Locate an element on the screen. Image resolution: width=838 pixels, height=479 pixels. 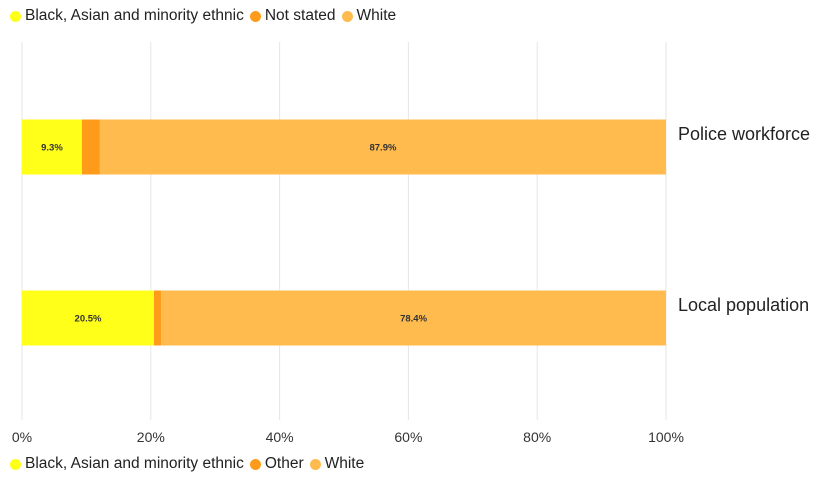
legend-swatch-bame-bottom is located at coordinates (15, 464).